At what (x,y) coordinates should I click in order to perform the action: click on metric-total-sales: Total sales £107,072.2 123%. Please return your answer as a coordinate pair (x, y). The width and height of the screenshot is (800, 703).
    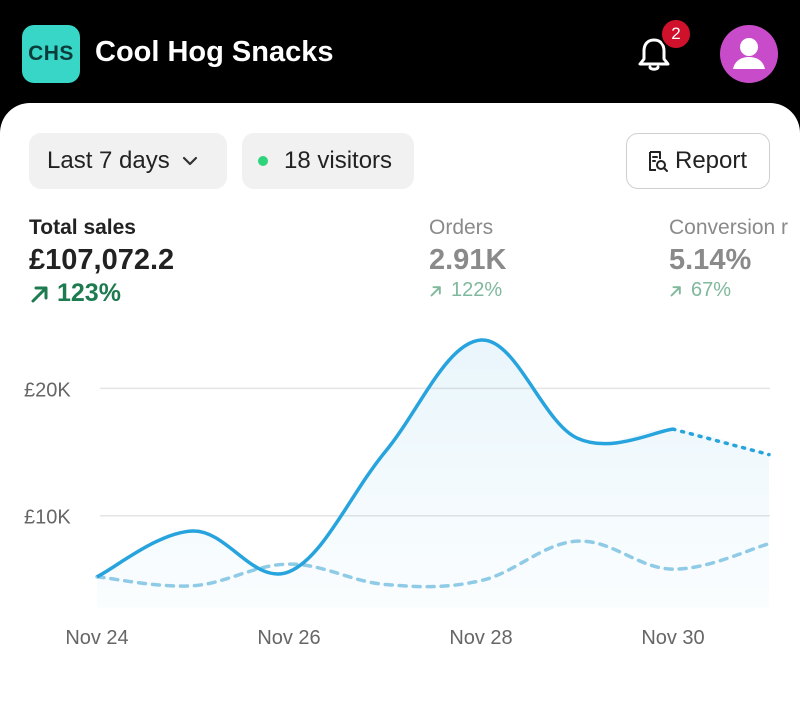
    Looking at the image, I should click on (101, 262).